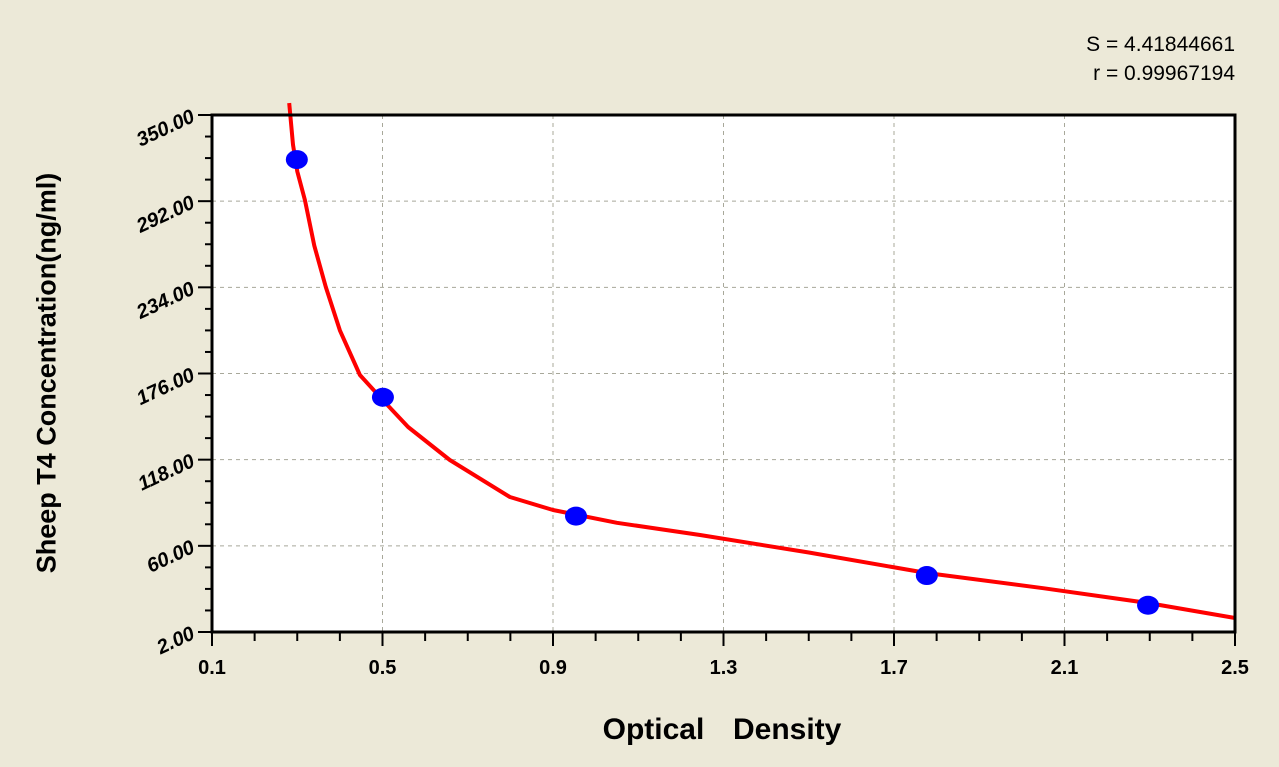  What do you see at coordinates (383, 668) in the screenshot?
I see `x-tick-label: 0.5` at bounding box center [383, 668].